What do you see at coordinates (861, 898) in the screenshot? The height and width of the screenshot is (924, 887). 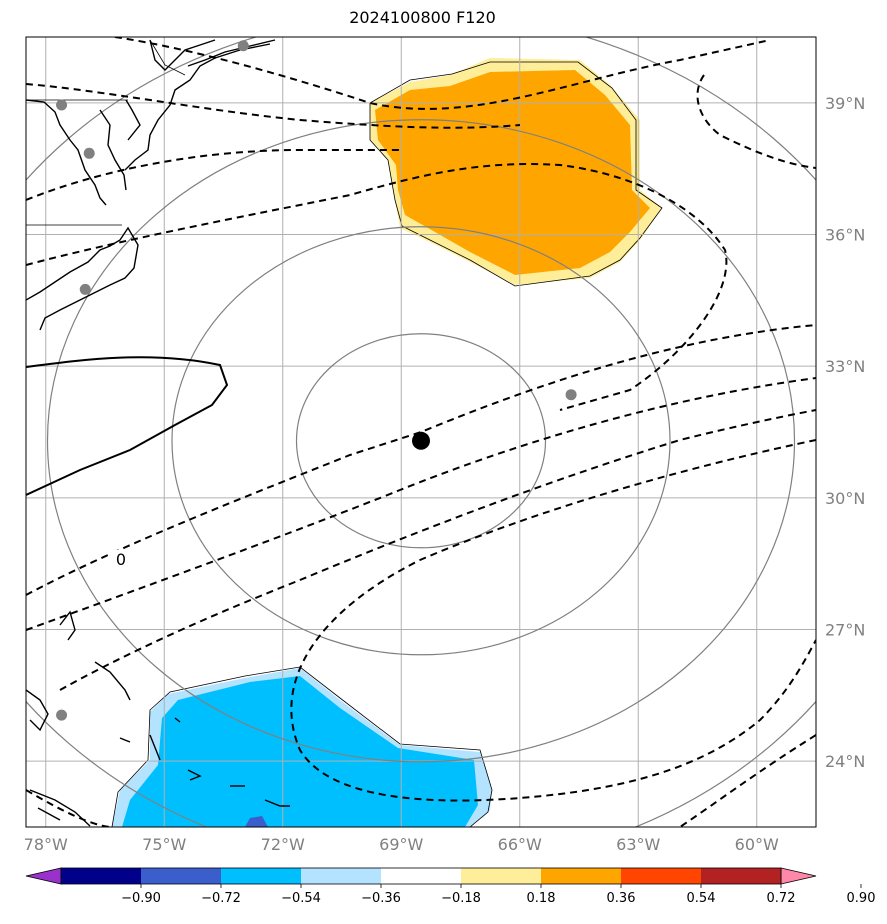 I see `colorbar-tick-label: 0.90` at bounding box center [861, 898].